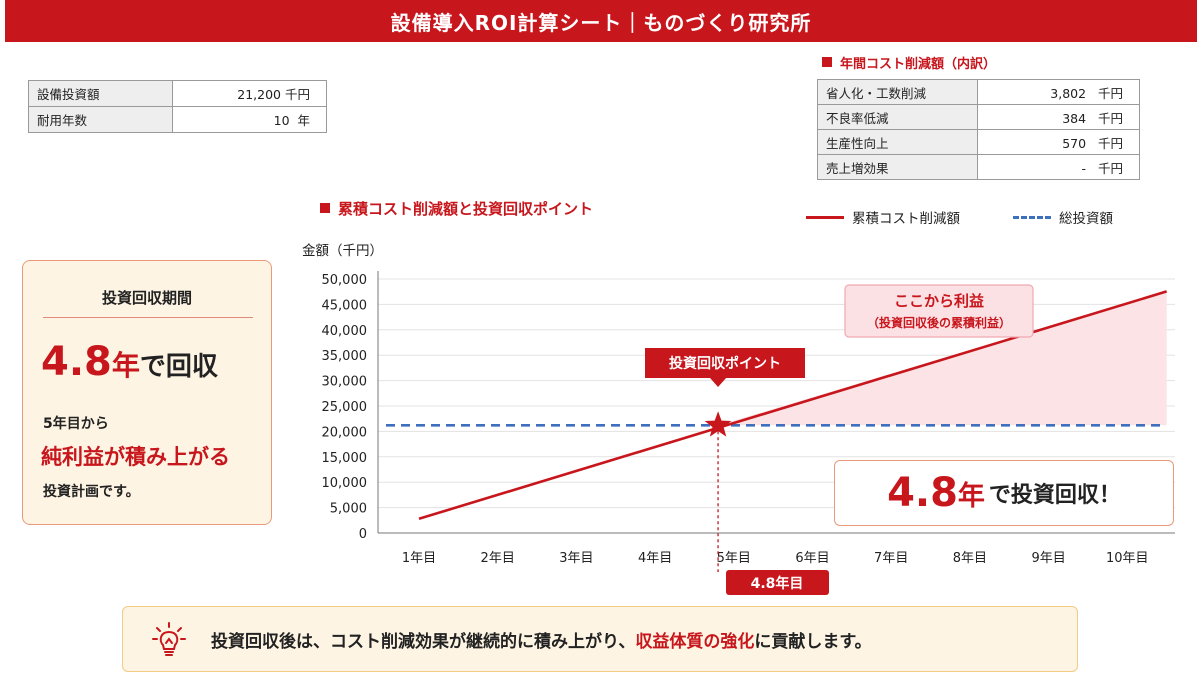 This screenshot has width=1200, height=688. What do you see at coordinates (345, 432) in the screenshot?
I see `y-tick-label: 20,000` at bounding box center [345, 432].